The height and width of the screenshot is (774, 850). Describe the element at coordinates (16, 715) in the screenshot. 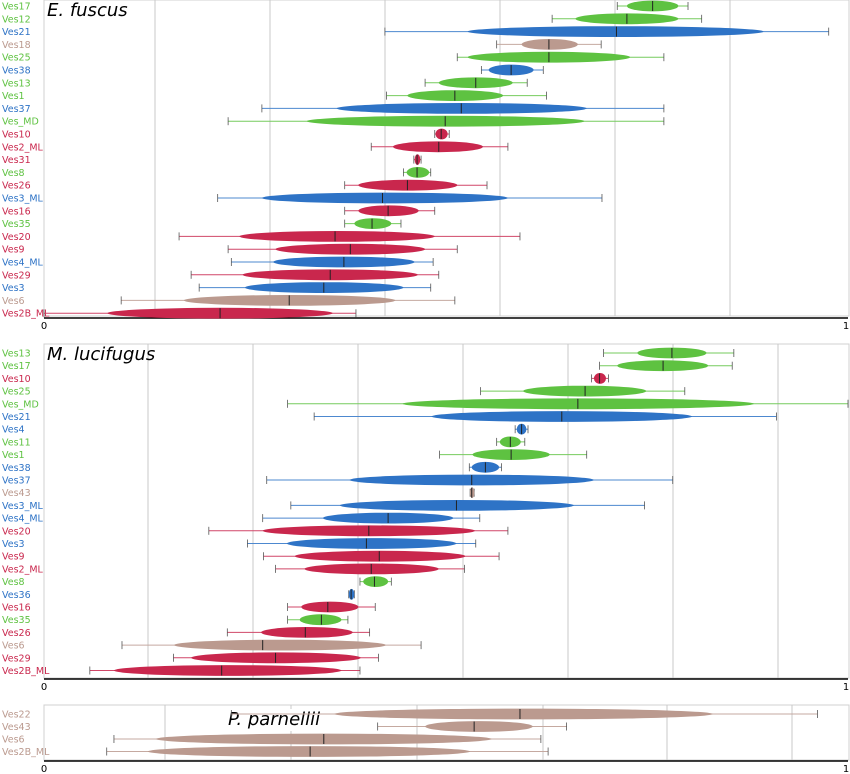

I see `row-label: Ves22` at that location.